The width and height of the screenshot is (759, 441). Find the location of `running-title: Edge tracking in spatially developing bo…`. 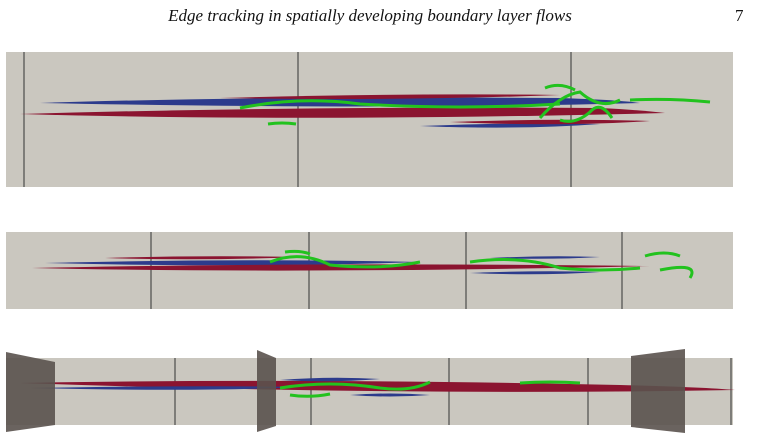

running-title: Edge tracking in spatially developing bo… is located at coordinates (370, 15).